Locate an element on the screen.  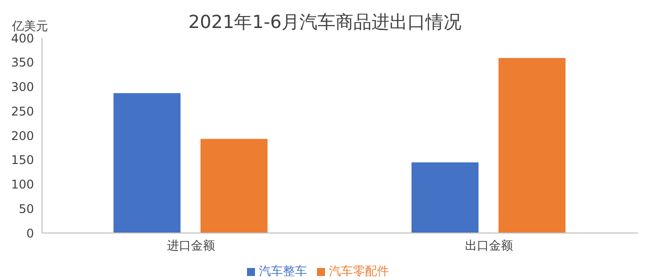
y-tick-label: 150 is located at coordinates (22, 160).